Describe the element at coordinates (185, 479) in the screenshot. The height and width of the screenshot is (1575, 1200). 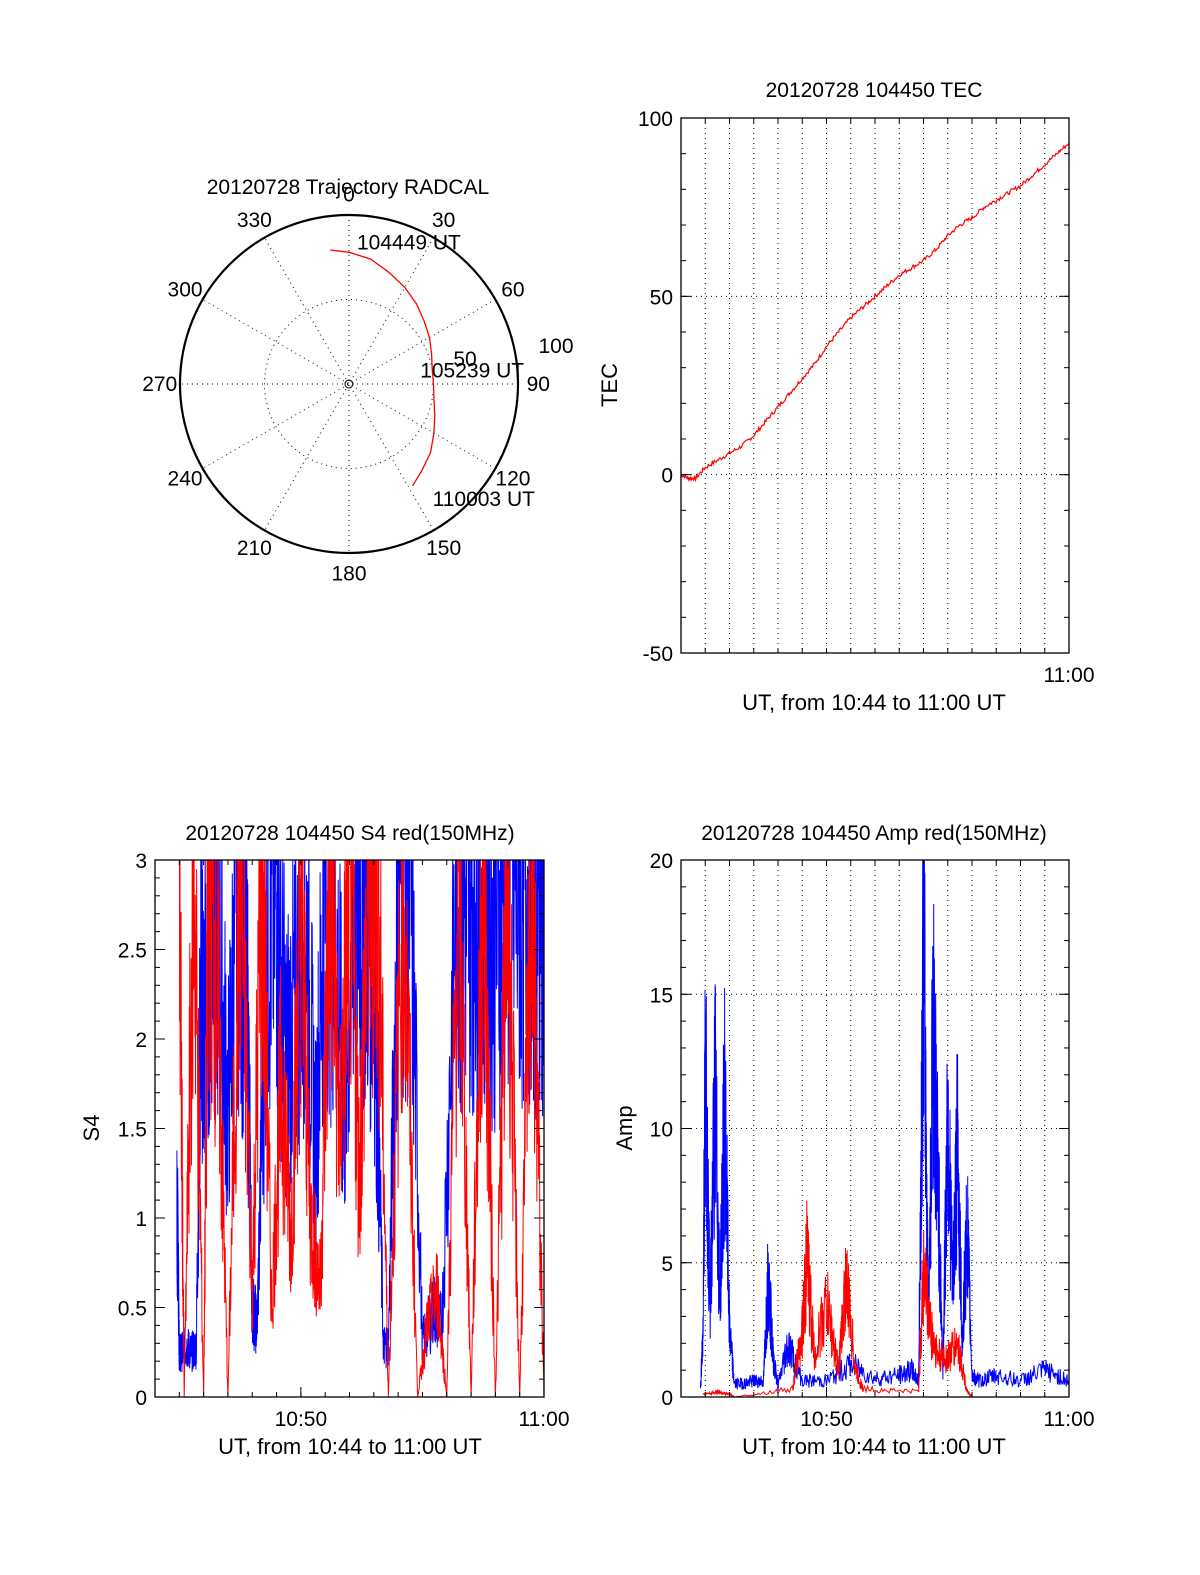
I see `polar-azimuth-label: 240` at that location.